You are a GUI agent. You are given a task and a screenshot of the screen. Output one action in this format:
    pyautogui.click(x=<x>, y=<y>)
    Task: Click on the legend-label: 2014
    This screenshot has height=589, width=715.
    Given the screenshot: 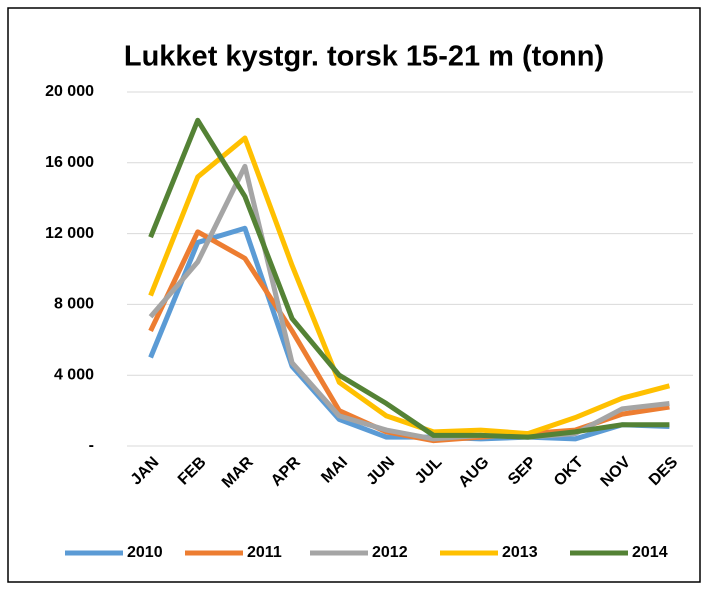 What is the action you would take?
    pyautogui.click(x=650, y=552)
    